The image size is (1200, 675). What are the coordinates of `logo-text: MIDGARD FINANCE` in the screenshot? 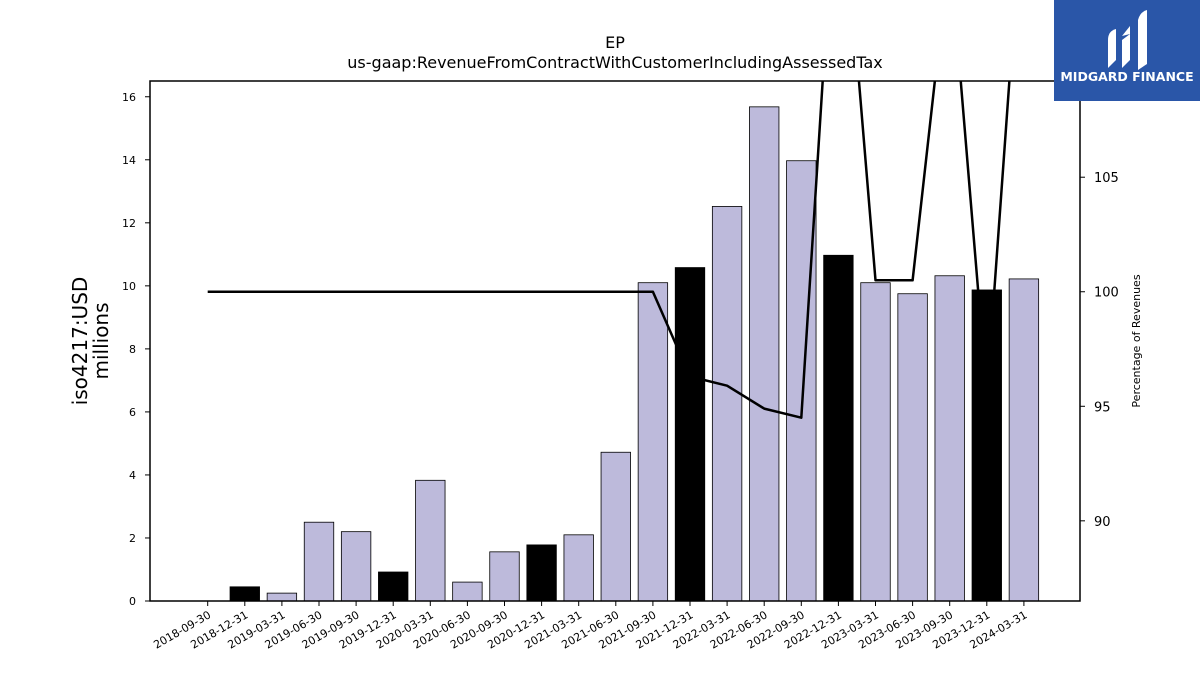 It's located at (1126, 76).